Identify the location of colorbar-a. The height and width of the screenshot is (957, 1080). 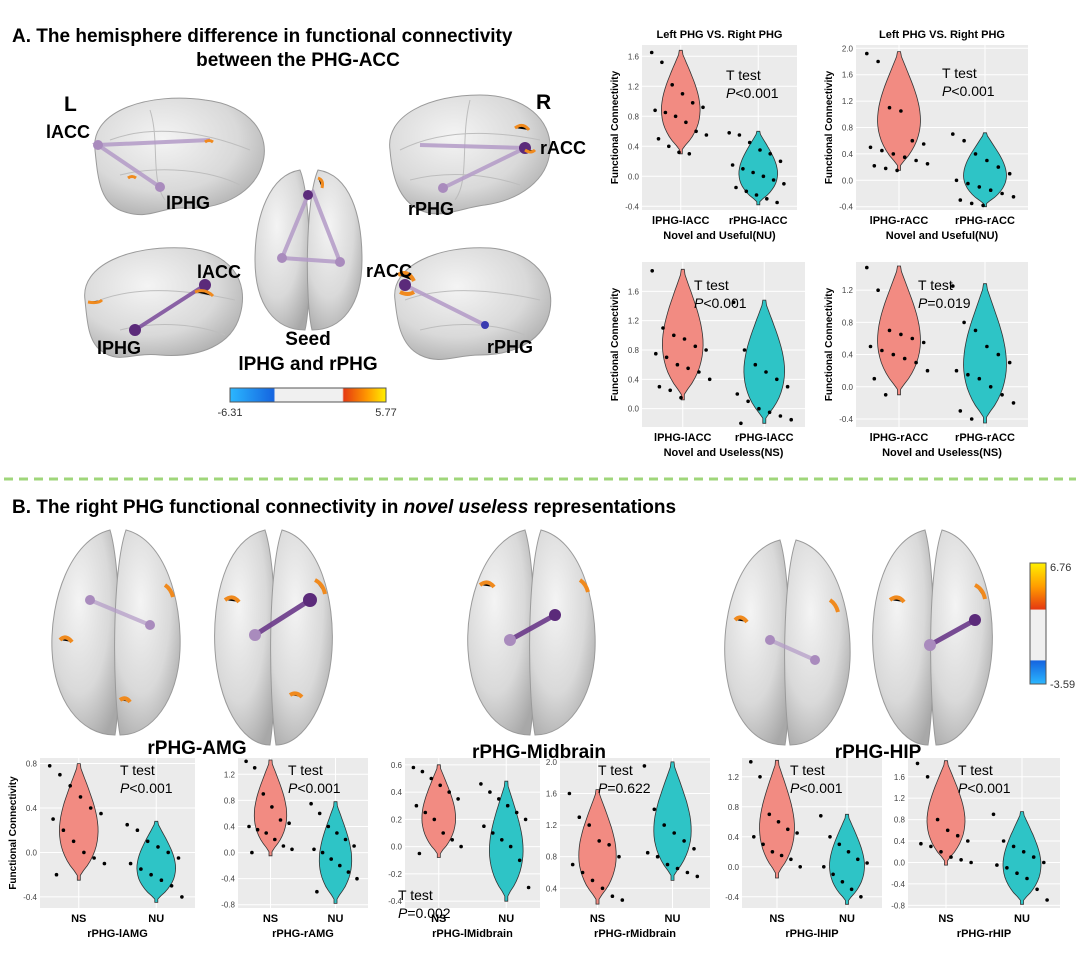
(308, 395).